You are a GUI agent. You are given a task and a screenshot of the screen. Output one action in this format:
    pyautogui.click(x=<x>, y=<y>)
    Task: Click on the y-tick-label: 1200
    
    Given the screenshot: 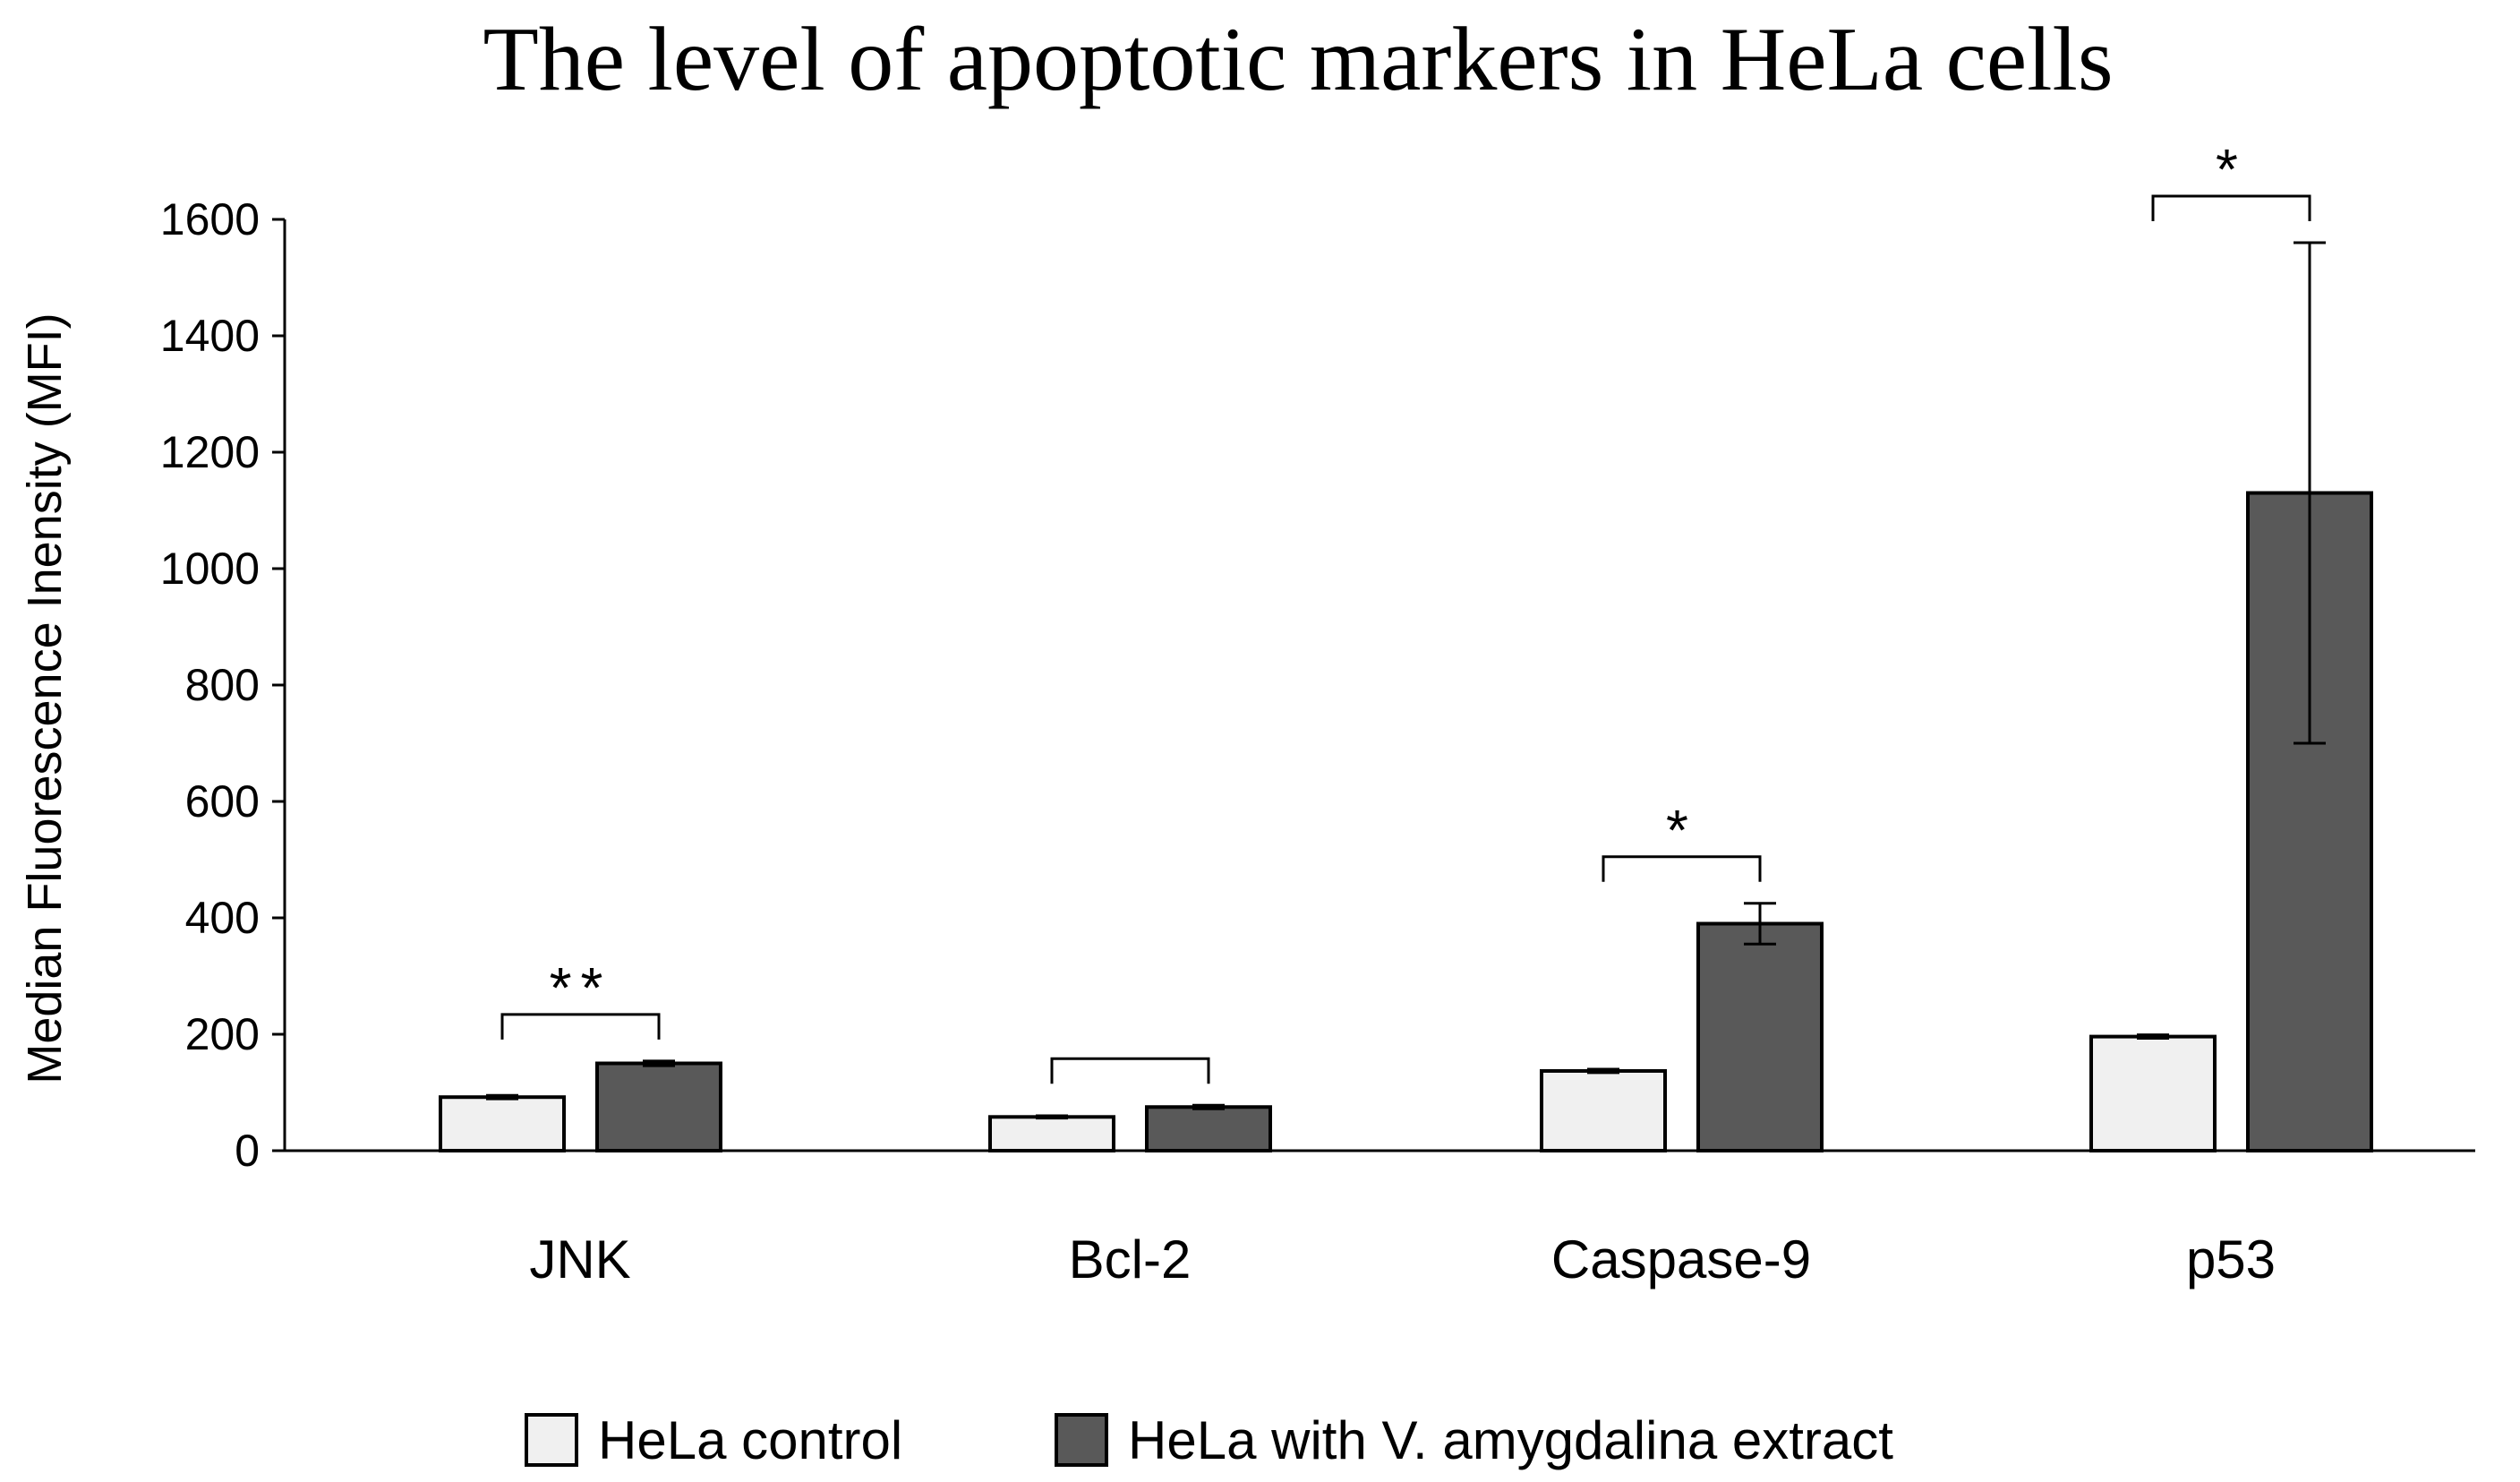 What is the action you would take?
    pyautogui.click(x=210, y=452)
    